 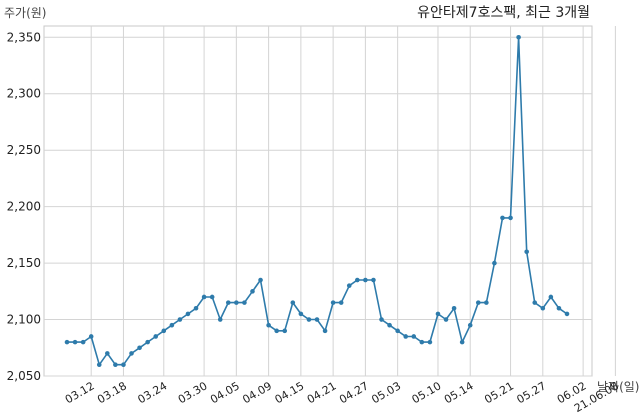 I want to click on y-axis-label: 주가(원), so click(x=25, y=13).